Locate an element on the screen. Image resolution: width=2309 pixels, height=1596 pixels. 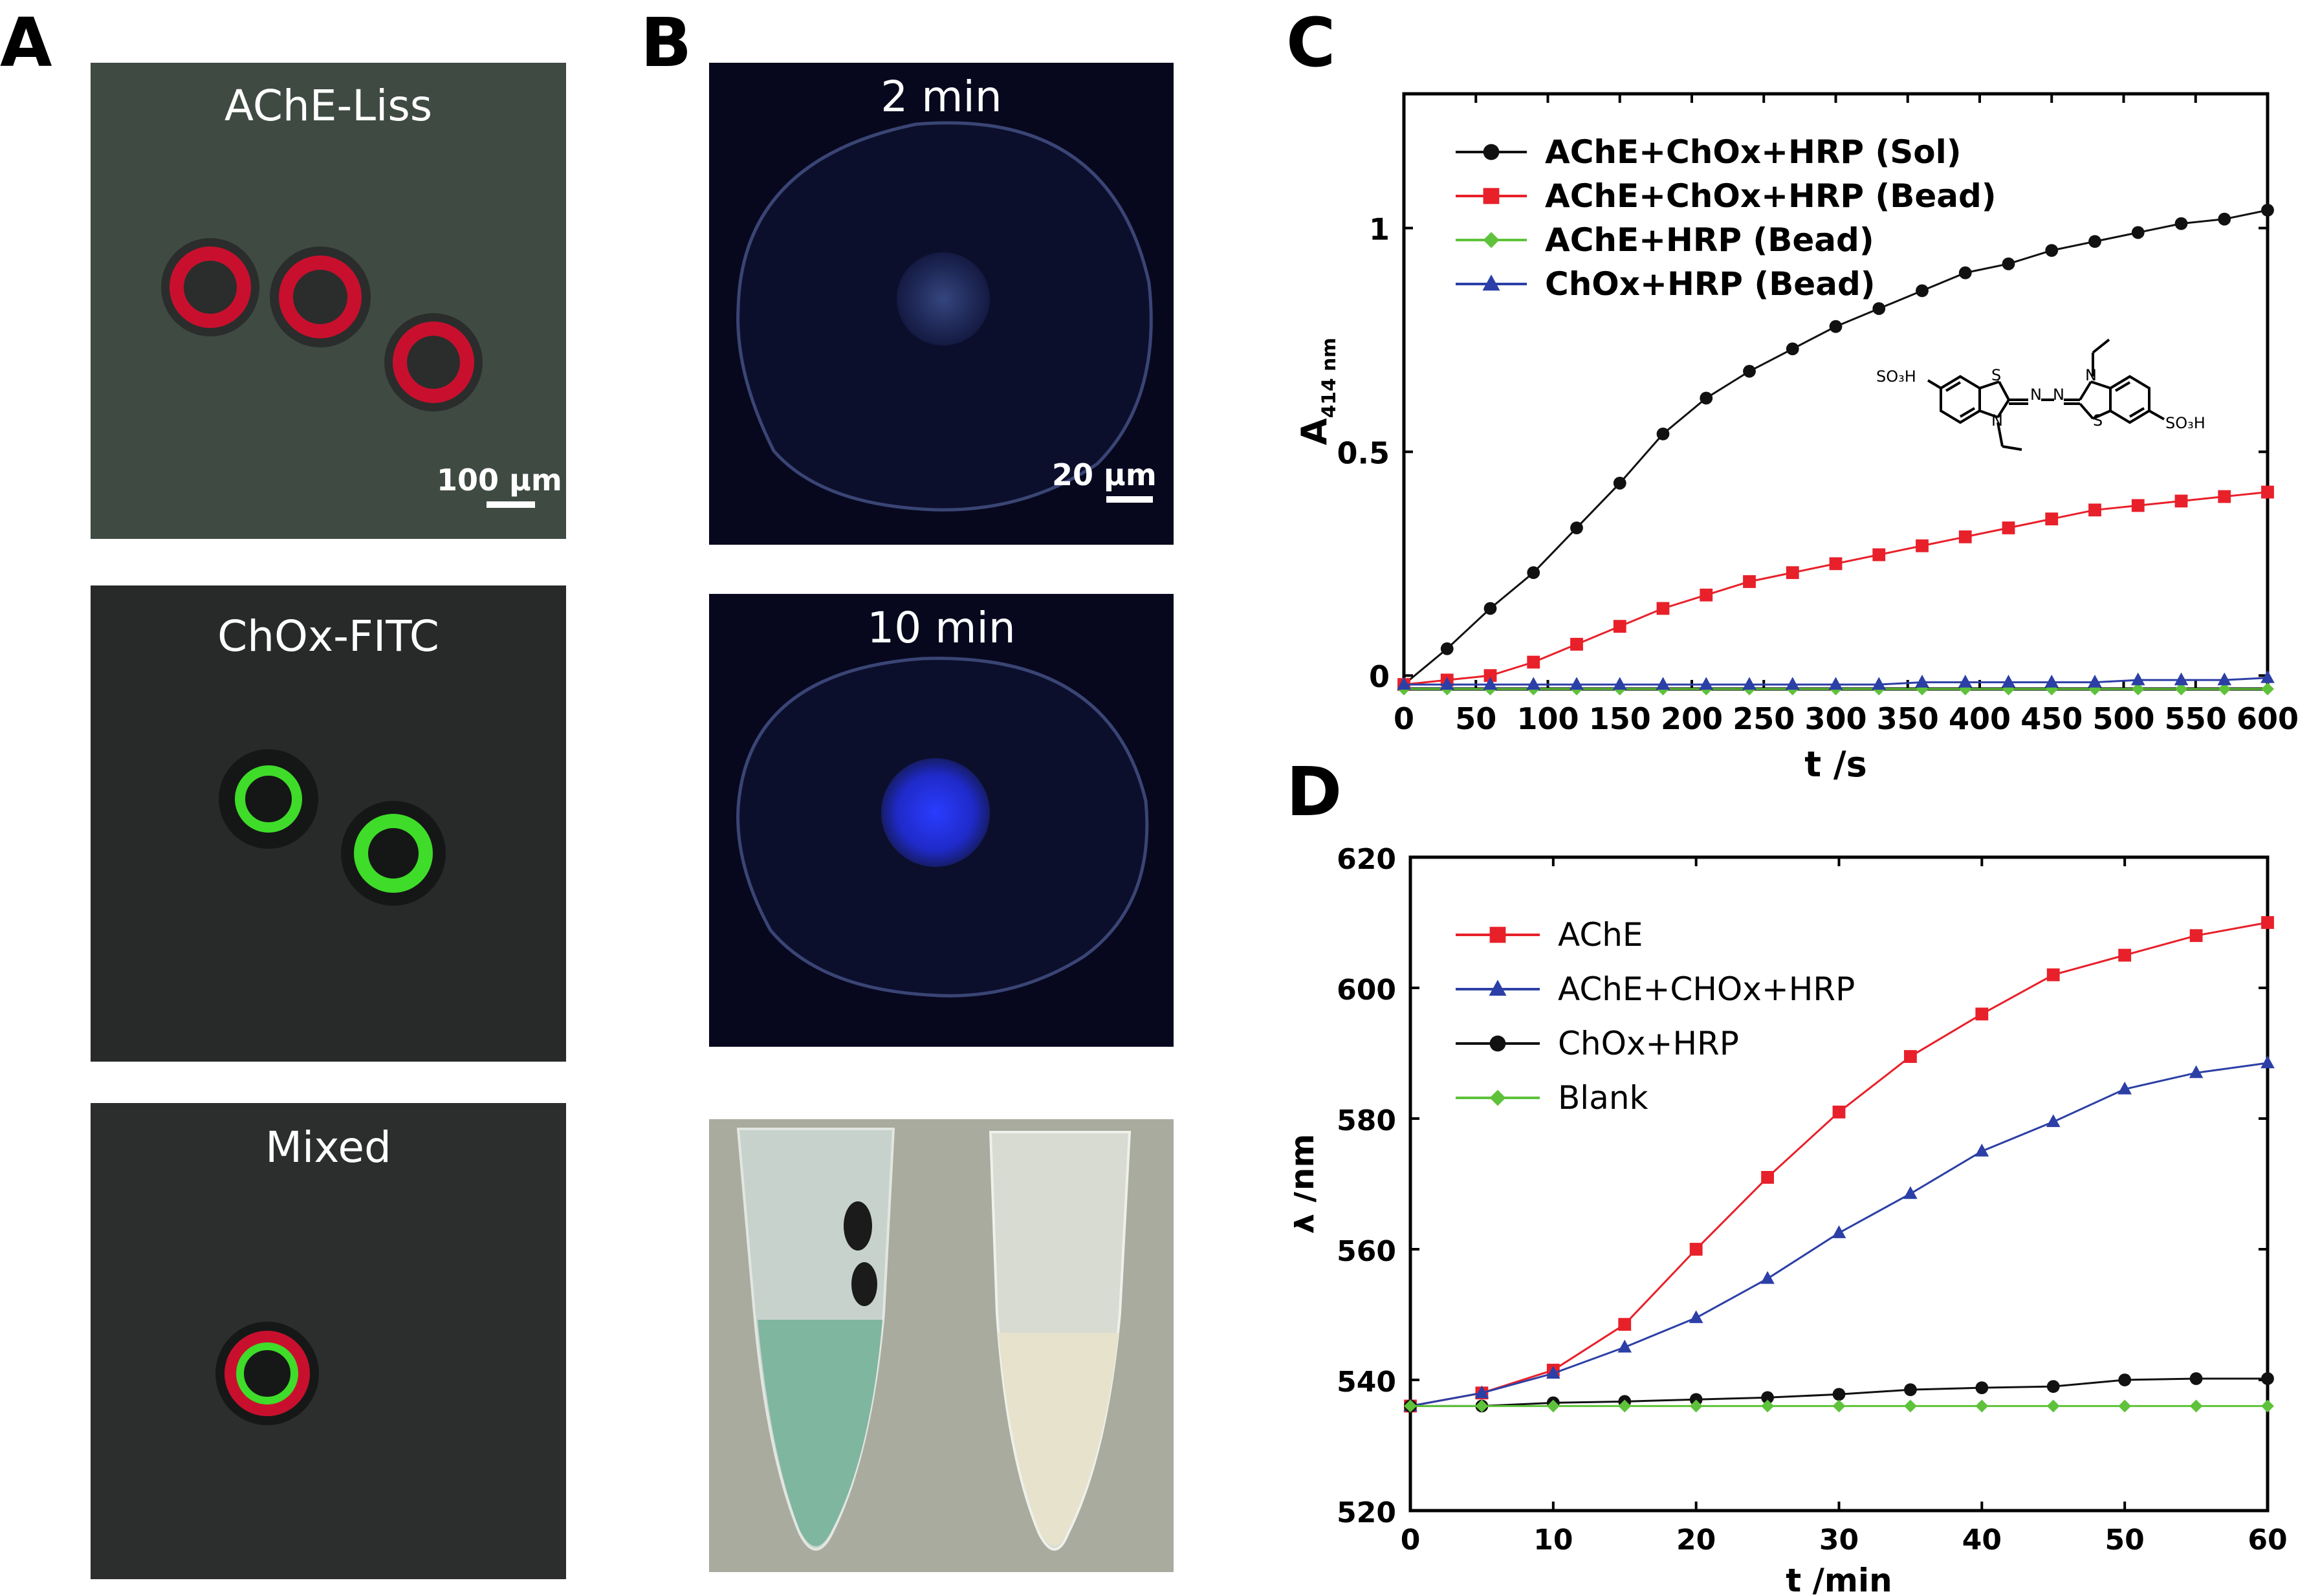
legend-entry: ChOx+HRP (Bead) is located at coordinates (1666, 284).